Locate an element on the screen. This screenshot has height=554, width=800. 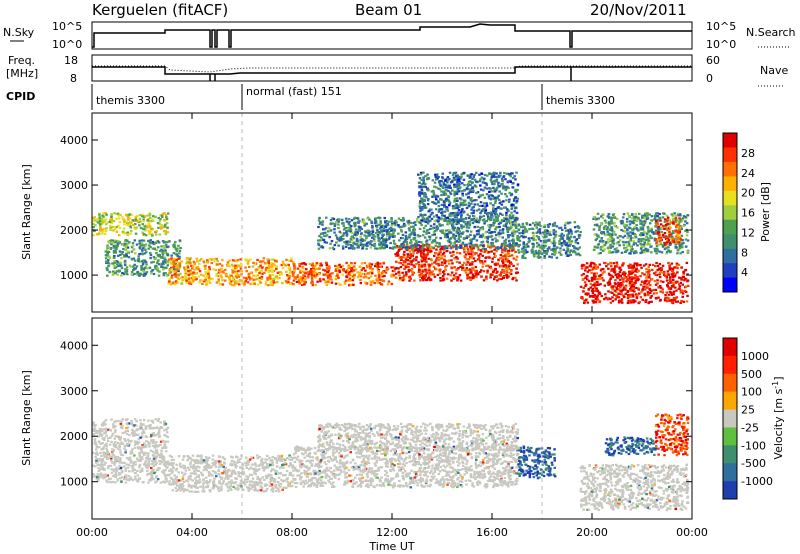
date-title: 20/Nov/2011 is located at coordinates (638, 10).